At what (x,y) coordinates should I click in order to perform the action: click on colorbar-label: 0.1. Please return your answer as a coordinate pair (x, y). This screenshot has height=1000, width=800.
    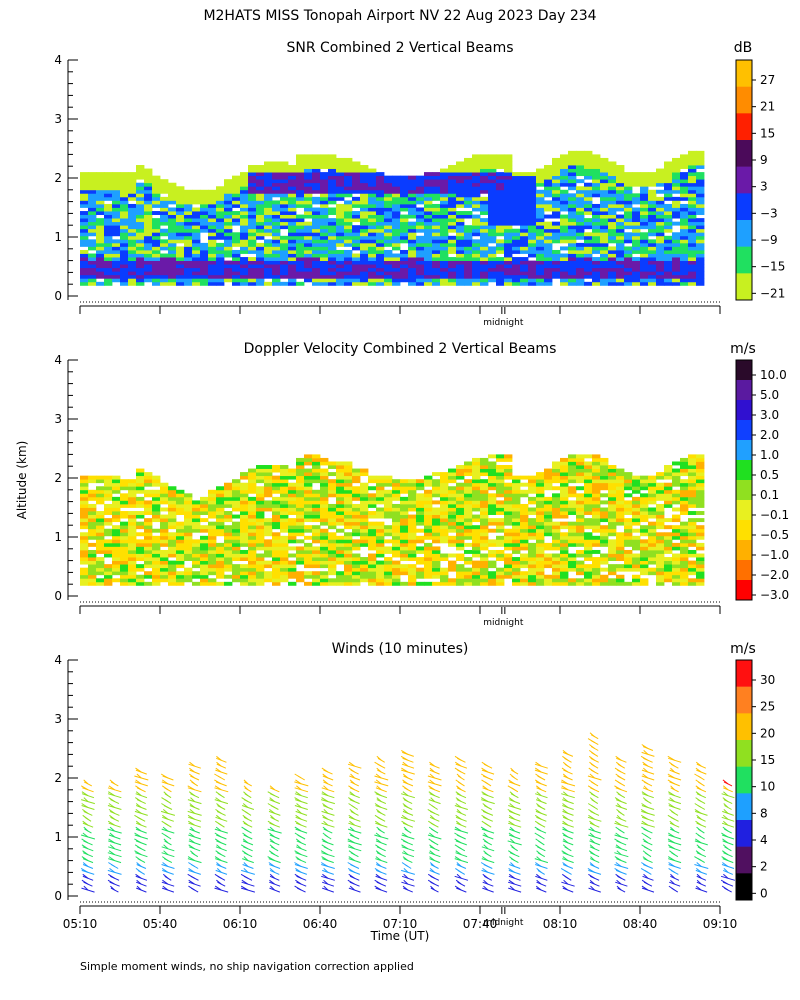
    Looking at the image, I should click on (769, 495).